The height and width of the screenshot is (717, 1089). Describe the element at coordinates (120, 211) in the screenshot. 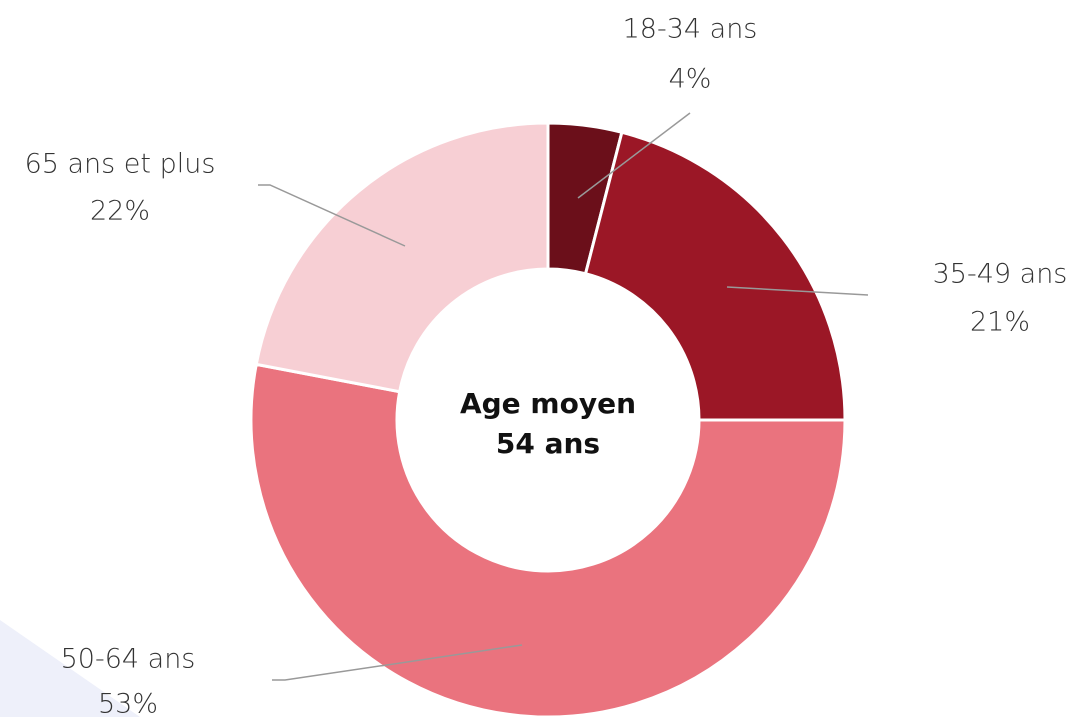

I see `value-label: 22%` at that location.